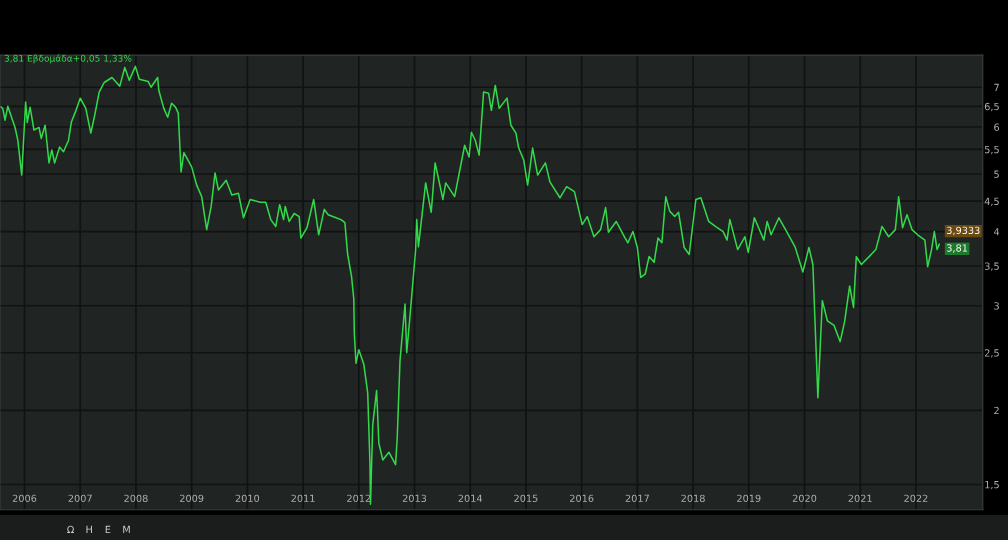 The image size is (1008, 540). What do you see at coordinates (804, 498) in the screenshot?
I see `x-tick-label: 2020` at bounding box center [804, 498].